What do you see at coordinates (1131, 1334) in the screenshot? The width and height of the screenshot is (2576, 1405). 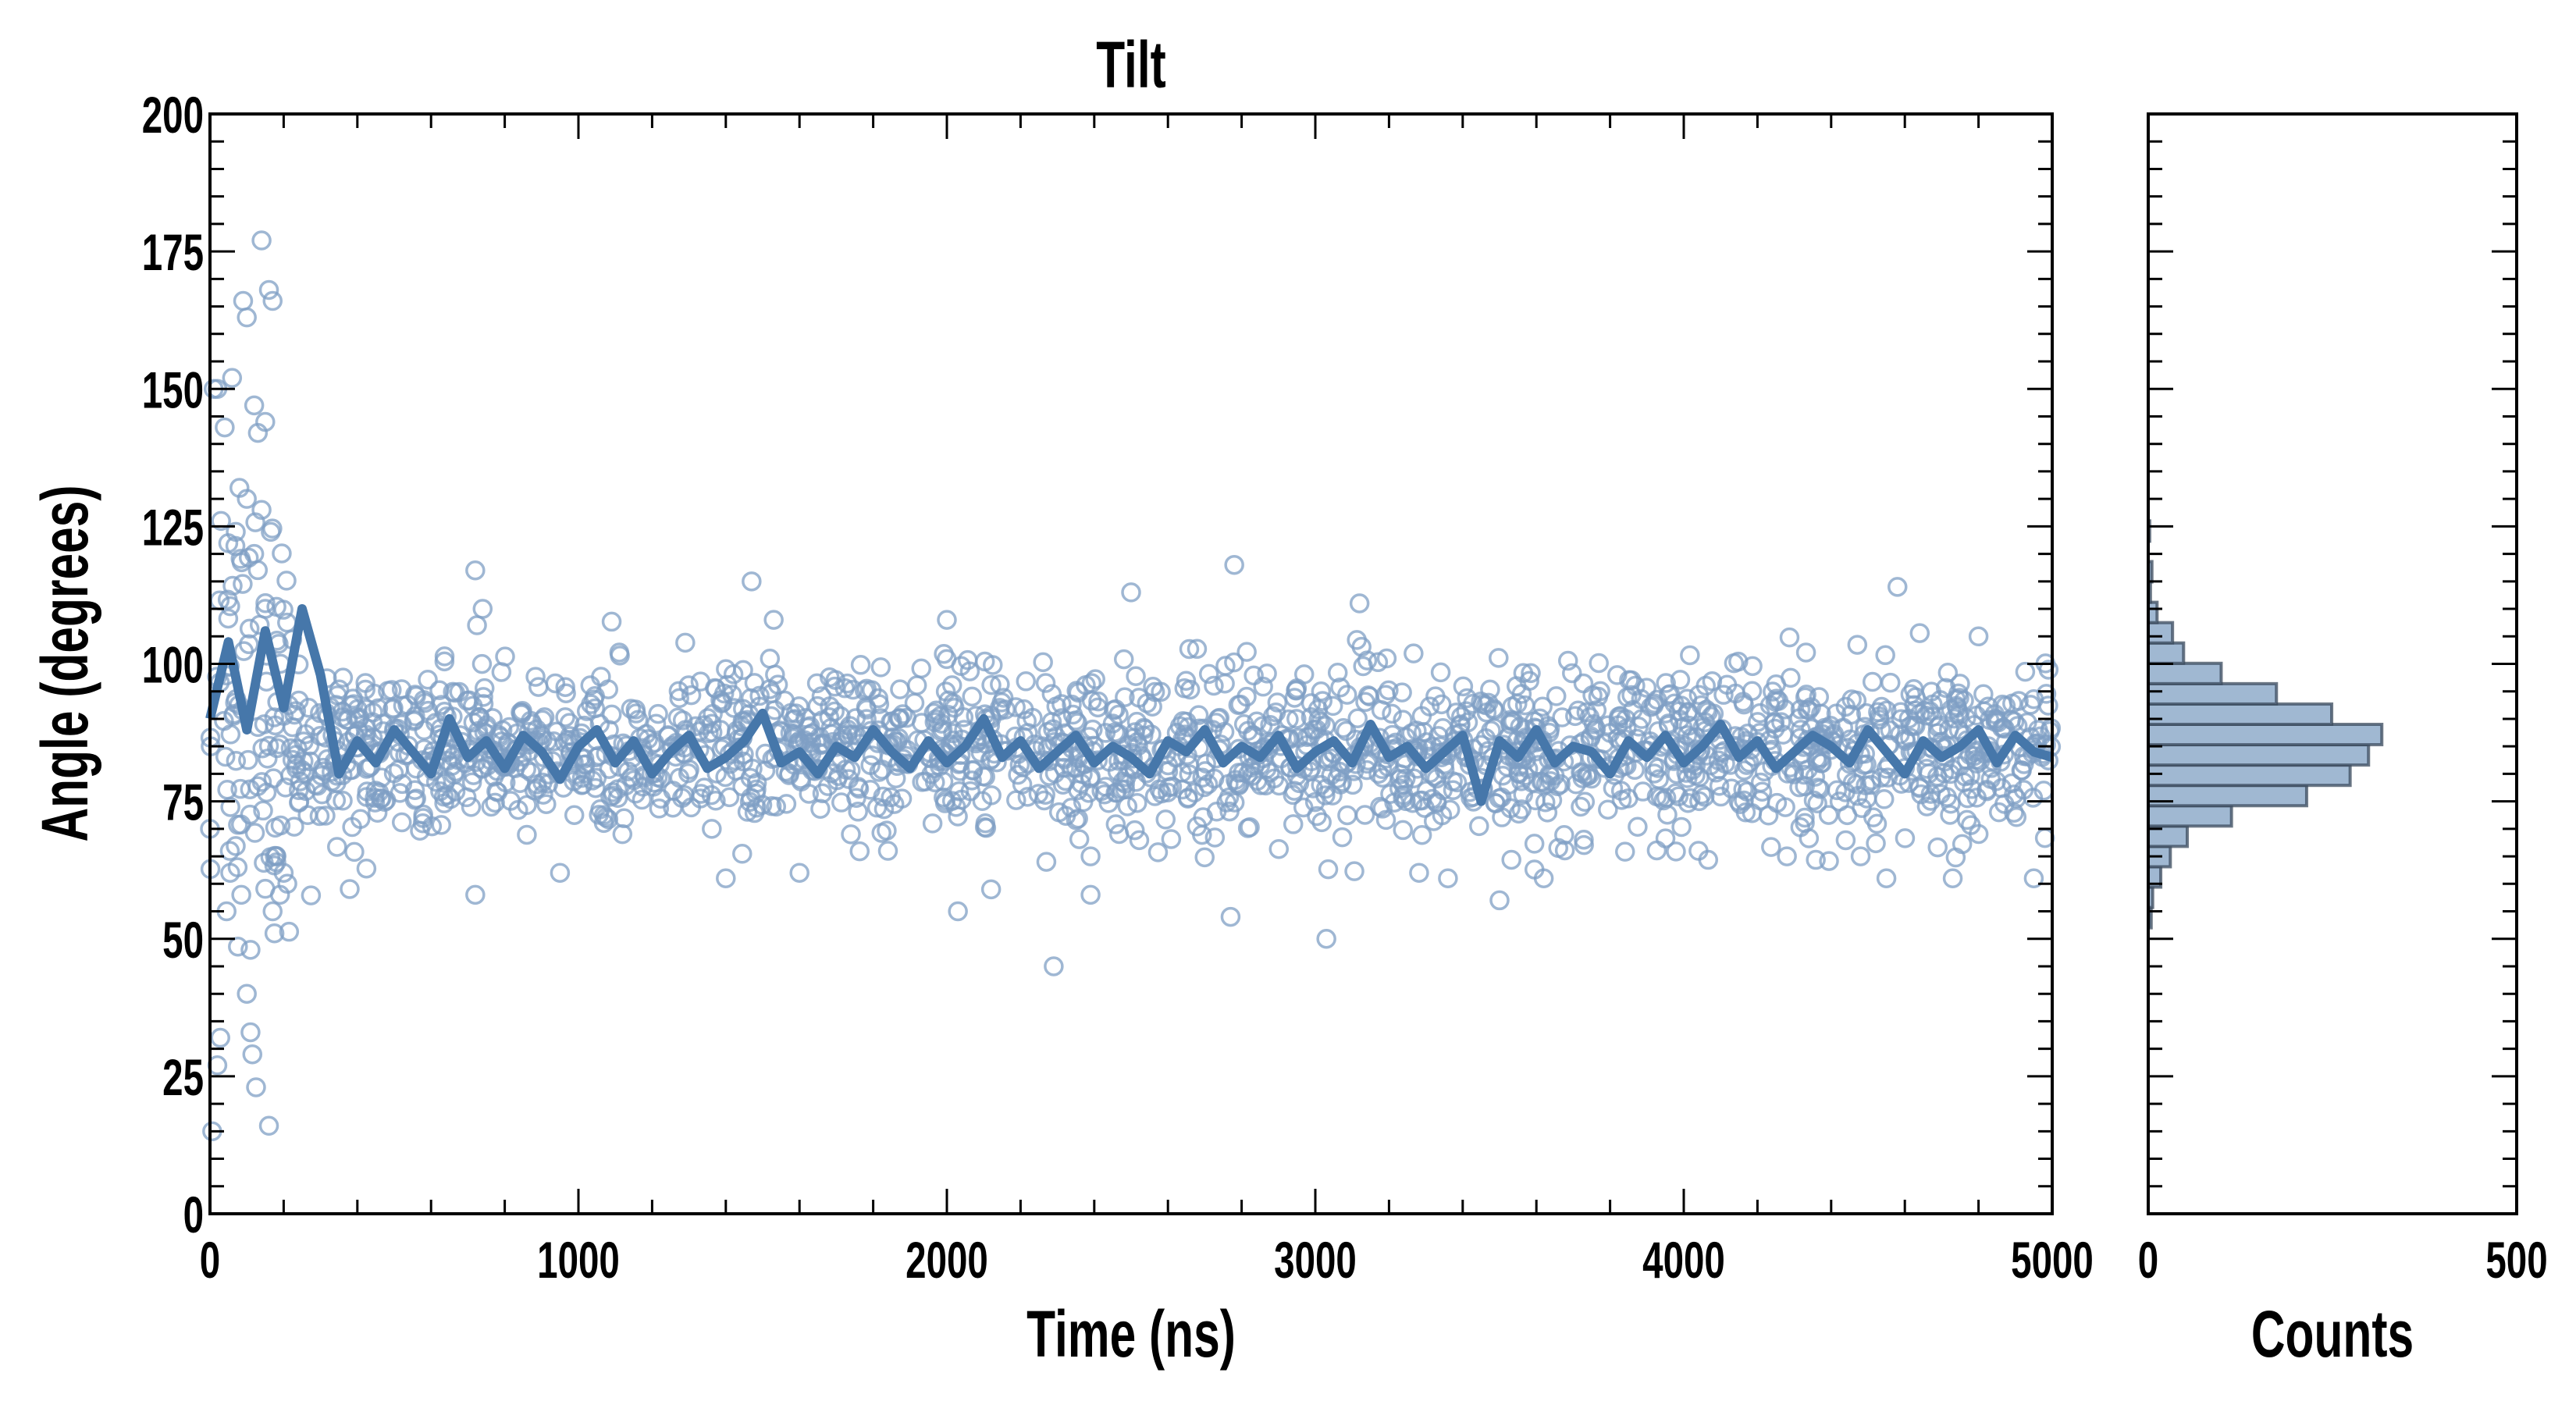 I see `x-axis-label: Time (ns)` at bounding box center [1131, 1334].